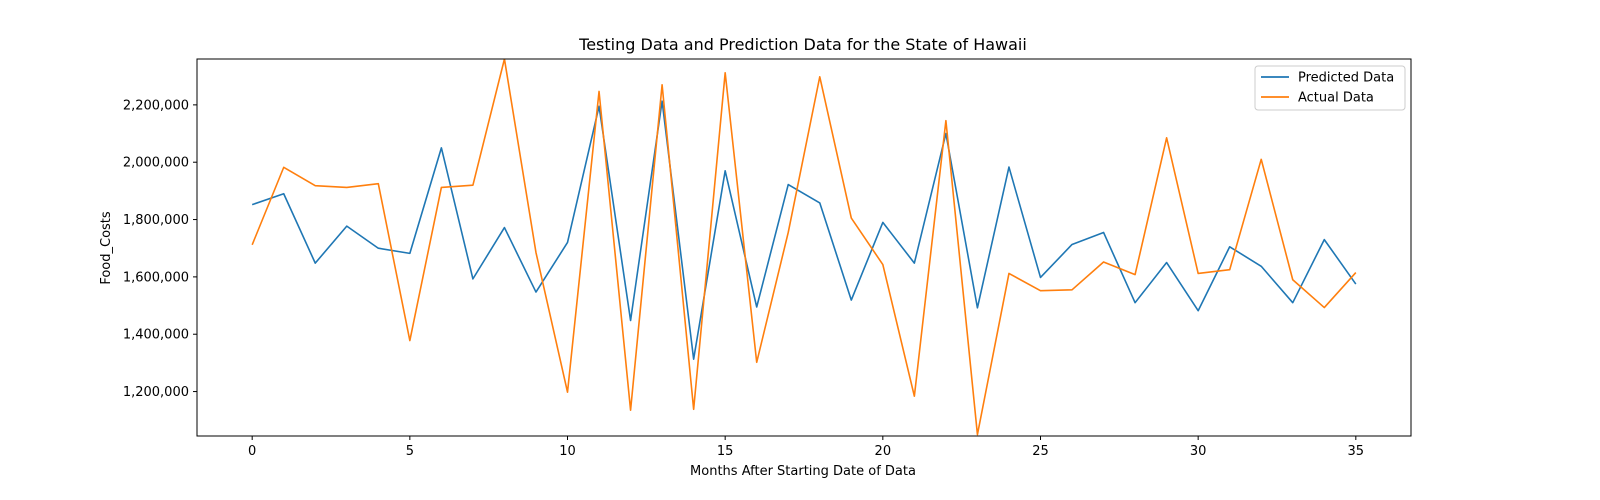 This screenshot has height=500, width=1600. Describe the element at coordinates (1356, 451) in the screenshot. I see `x-tick-label: 35` at that location.